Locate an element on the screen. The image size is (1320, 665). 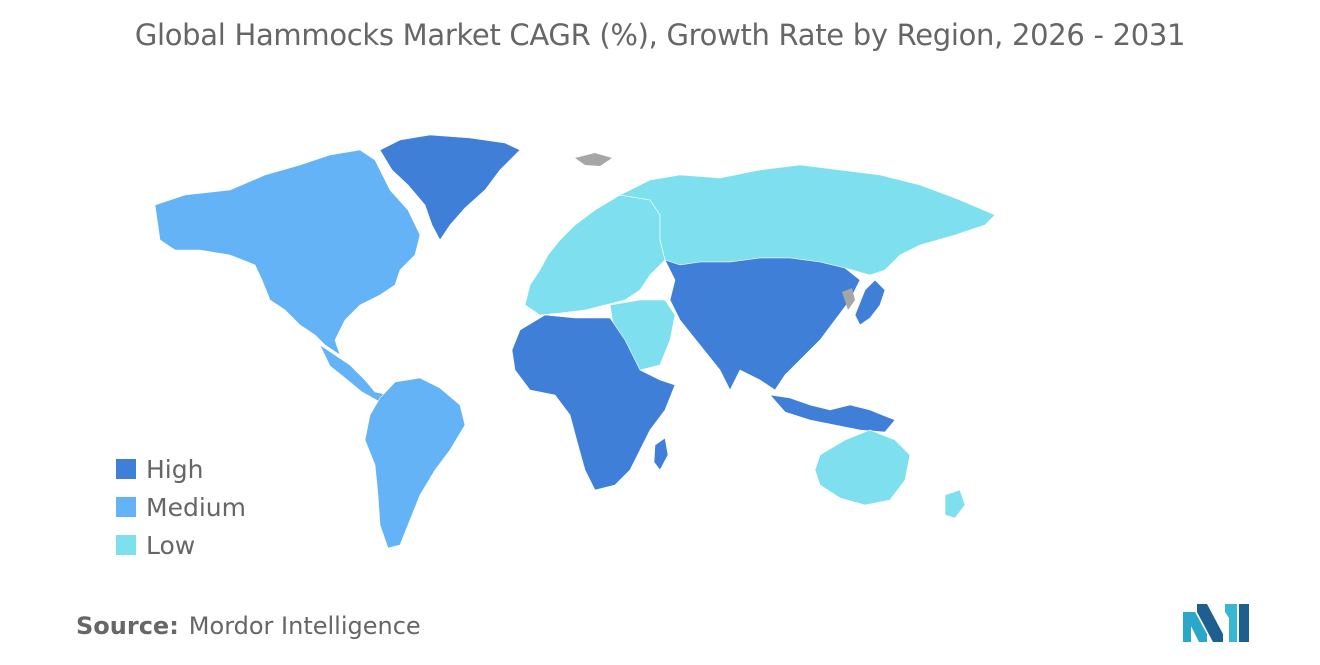
region-korea is located at coordinates (848, 299).